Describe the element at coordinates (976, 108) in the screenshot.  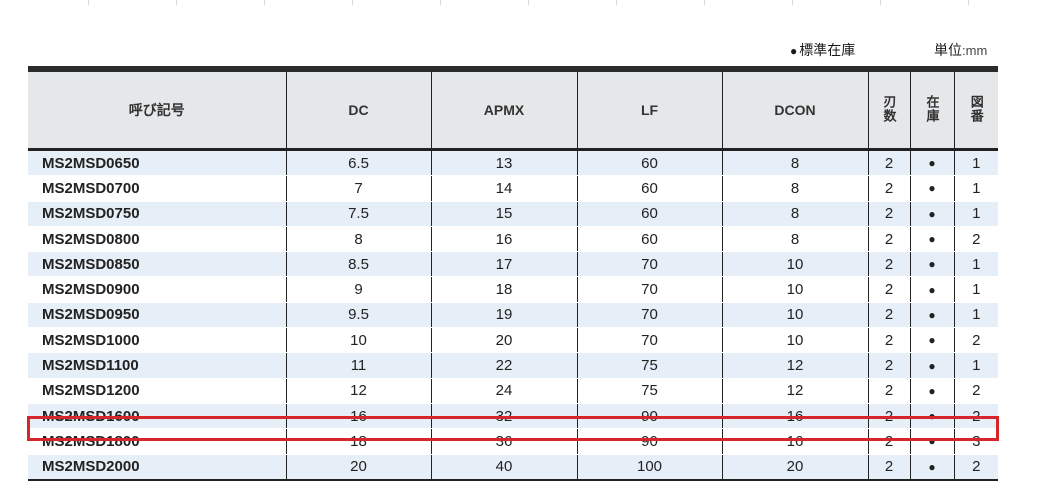
I see `header-drawing-label: 図番` at that location.